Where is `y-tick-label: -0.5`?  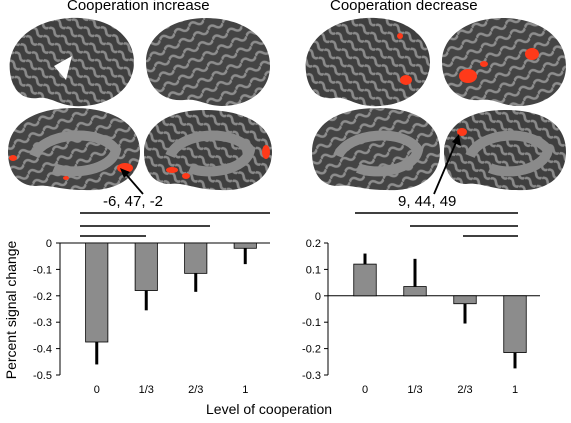
y-tick-label: -0.5 is located at coordinates (42, 376).